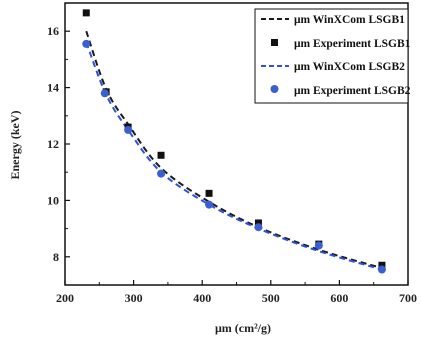 The width and height of the screenshot is (421, 341). What do you see at coordinates (274, 42) in the screenshot?
I see `legend-marker-experiment-lsgb1` at bounding box center [274, 42].